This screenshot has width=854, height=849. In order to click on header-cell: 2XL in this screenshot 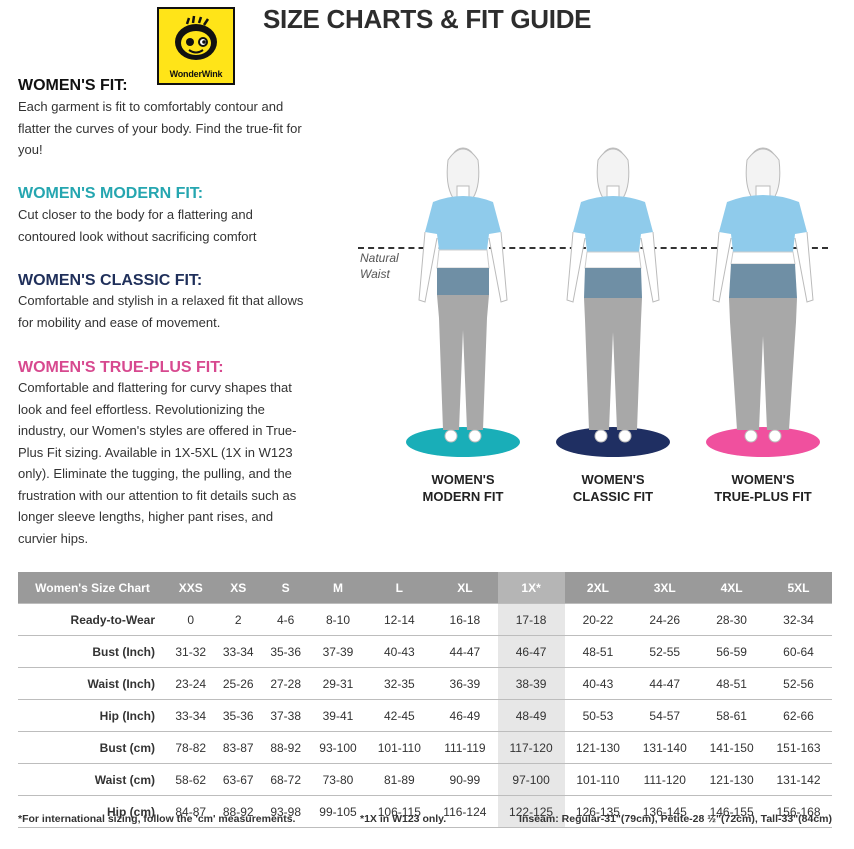, I will do `click(598, 588)`.